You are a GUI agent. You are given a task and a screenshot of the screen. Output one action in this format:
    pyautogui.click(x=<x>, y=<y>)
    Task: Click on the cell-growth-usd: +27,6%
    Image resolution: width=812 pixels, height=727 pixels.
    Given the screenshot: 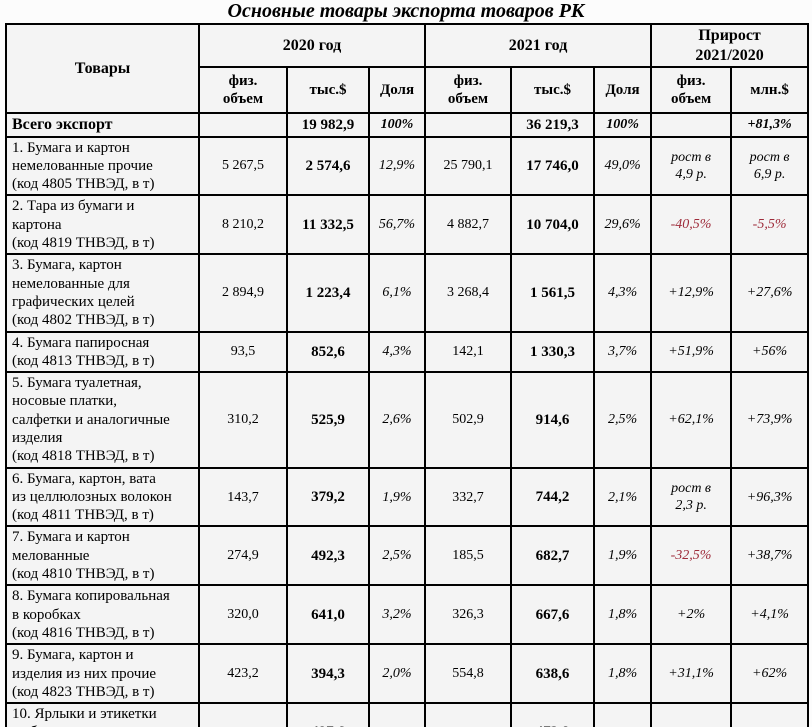 What is the action you would take?
    pyautogui.click(x=770, y=293)
    